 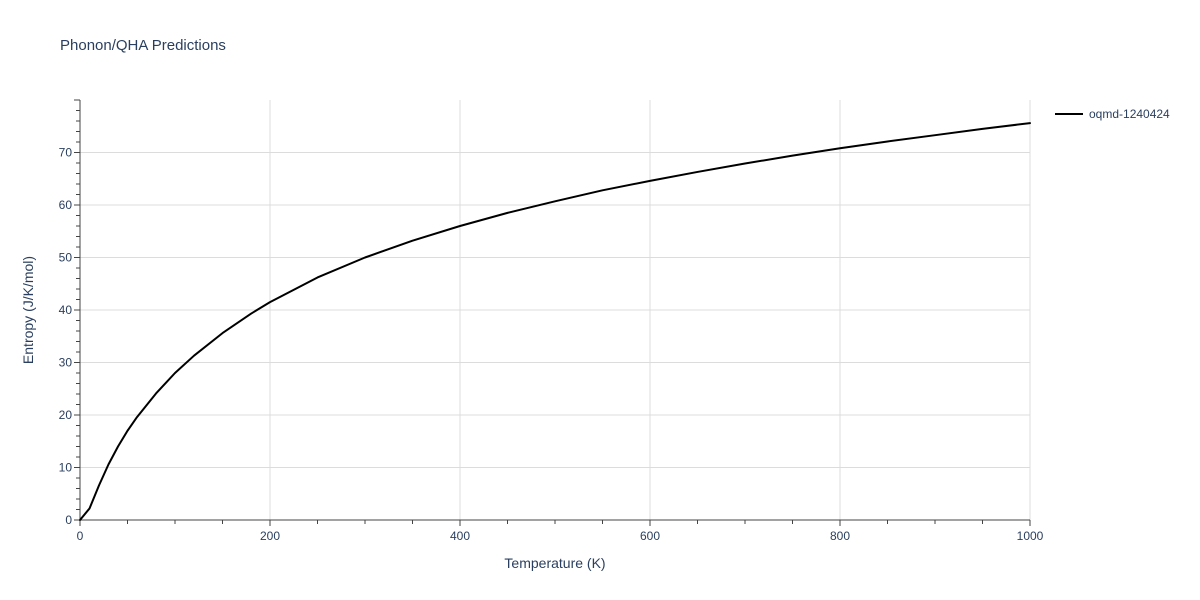 What do you see at coordinates (650, 536) in the screenshot?
I see `x-tick-label: 600` at bounding box center [650, 536].